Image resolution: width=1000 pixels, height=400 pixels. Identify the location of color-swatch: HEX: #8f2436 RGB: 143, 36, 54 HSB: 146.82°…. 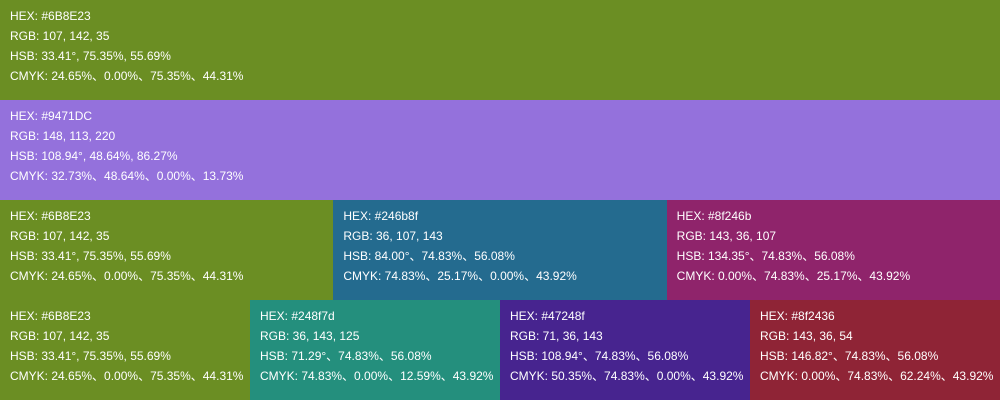
(875, 350).